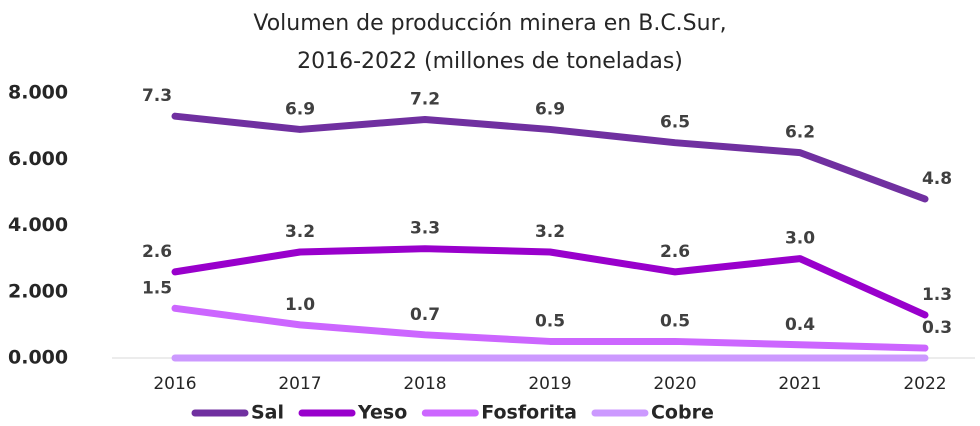  What do you see at coordinates (38, 225) in the screenshot?
I see `y-tick-label: 4.000` at bounding box center [38, 225].